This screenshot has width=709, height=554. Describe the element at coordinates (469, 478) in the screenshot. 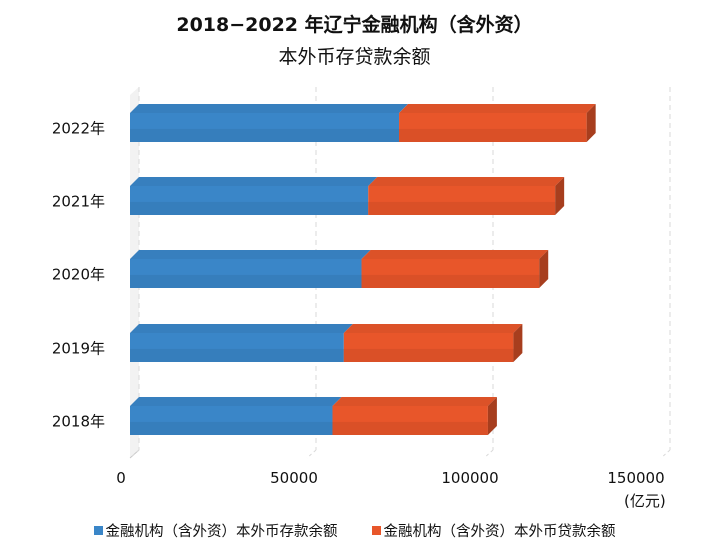

I see `x-tick-label: 100000` at that location.